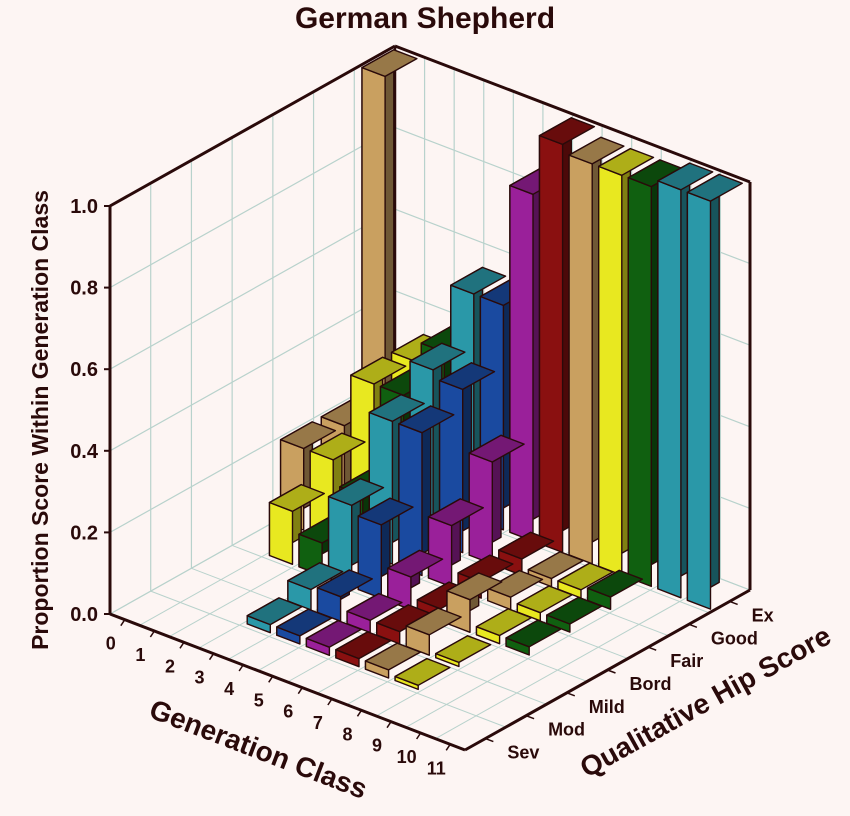 The width and height of the screenshot is (850, 816). I want to click on x-tick-label: 11, so click(436, 768).